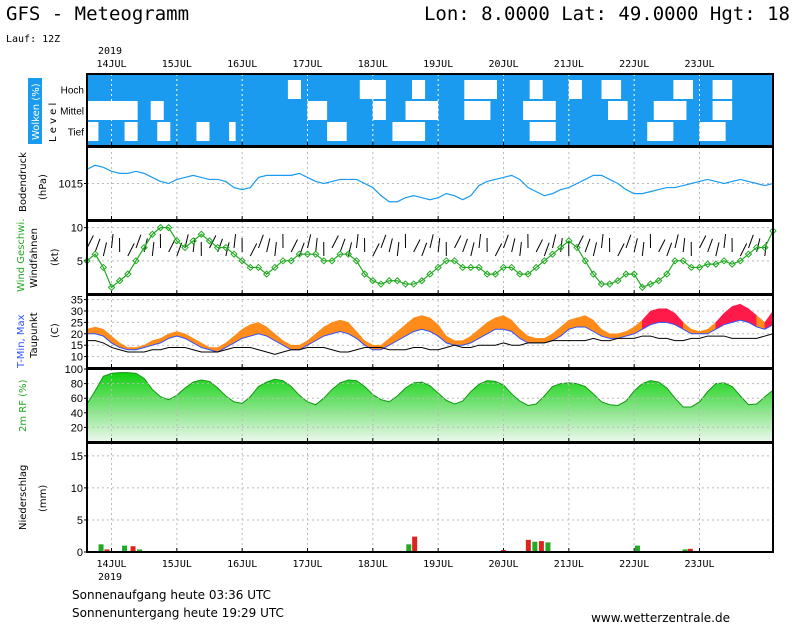 This screenshot has width=800, height=625. Describe the element at coordinates (72, 91) in the screenshot. I see `cloud-level-label: Hoch` at that location.